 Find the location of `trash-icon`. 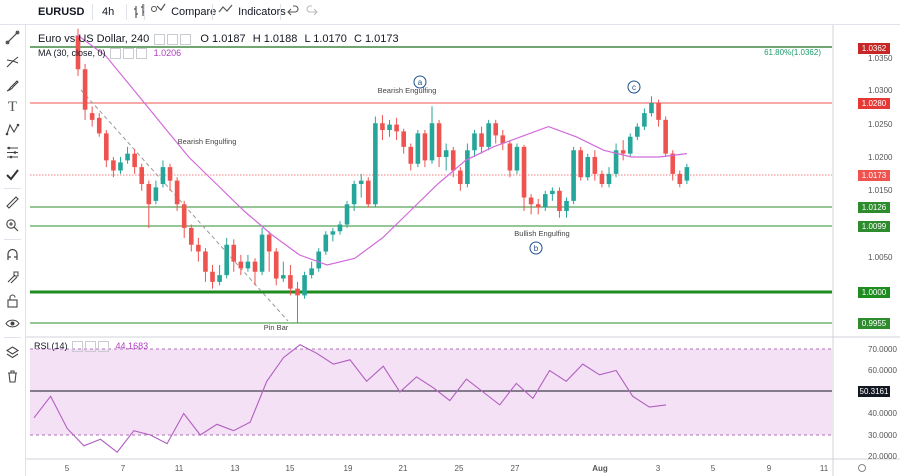

trash-icon is located at coordinates (12, 376).